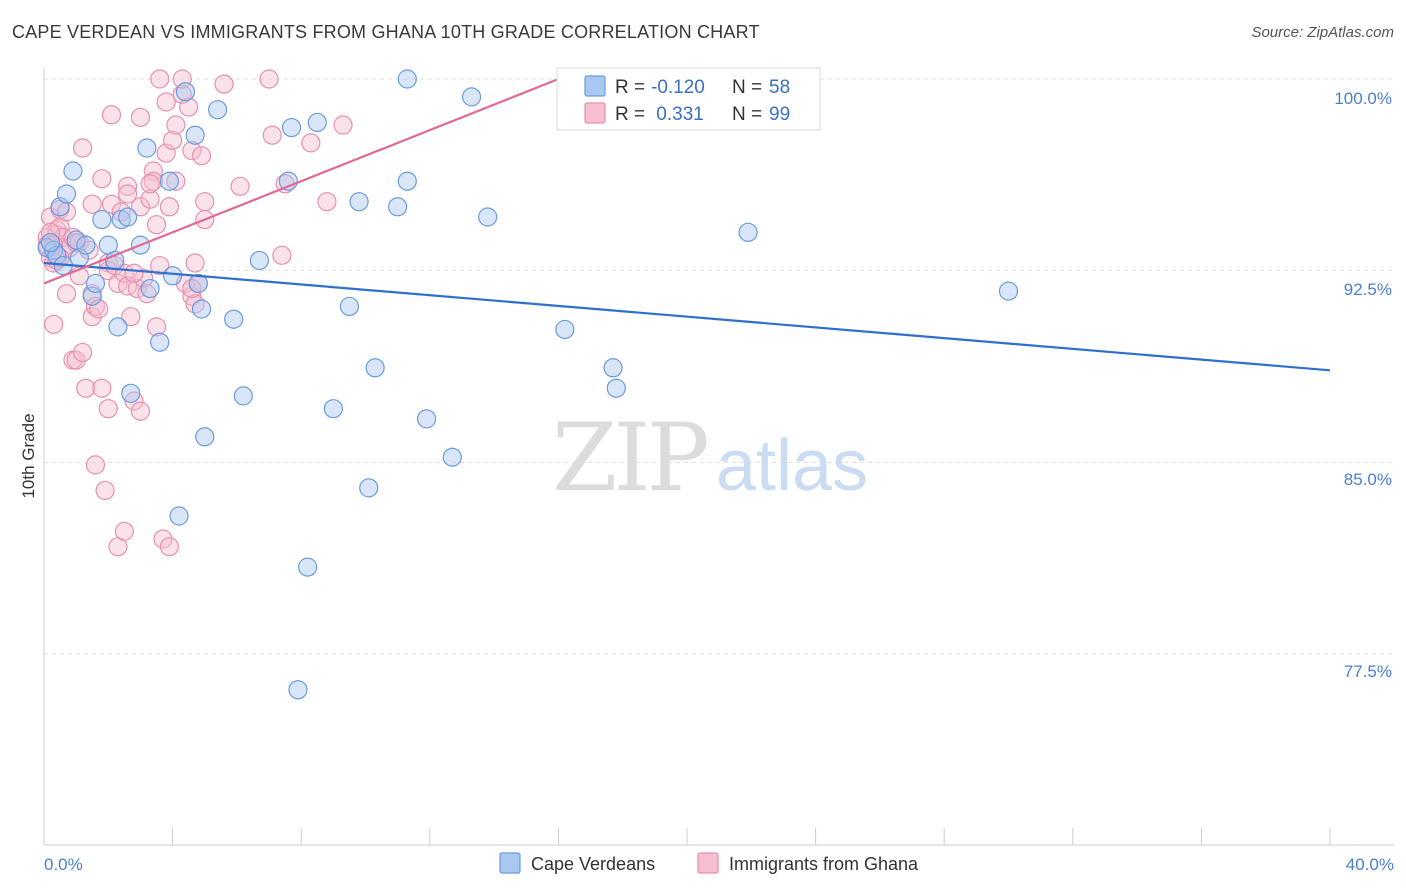 The image size is (1406, 892). Describe the element at coordinates (688, 99) in the screenshot. I see `correlation-legend: R = -0.120 N = 58 R = 0.331 N = 99` at that location.